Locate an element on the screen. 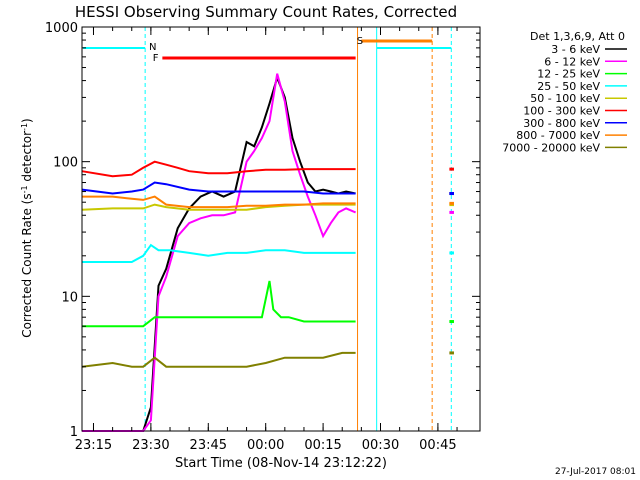 This screenshot has width=640, height=480. y-tick-label-3: 1000 is located at coordinates (61, 28).